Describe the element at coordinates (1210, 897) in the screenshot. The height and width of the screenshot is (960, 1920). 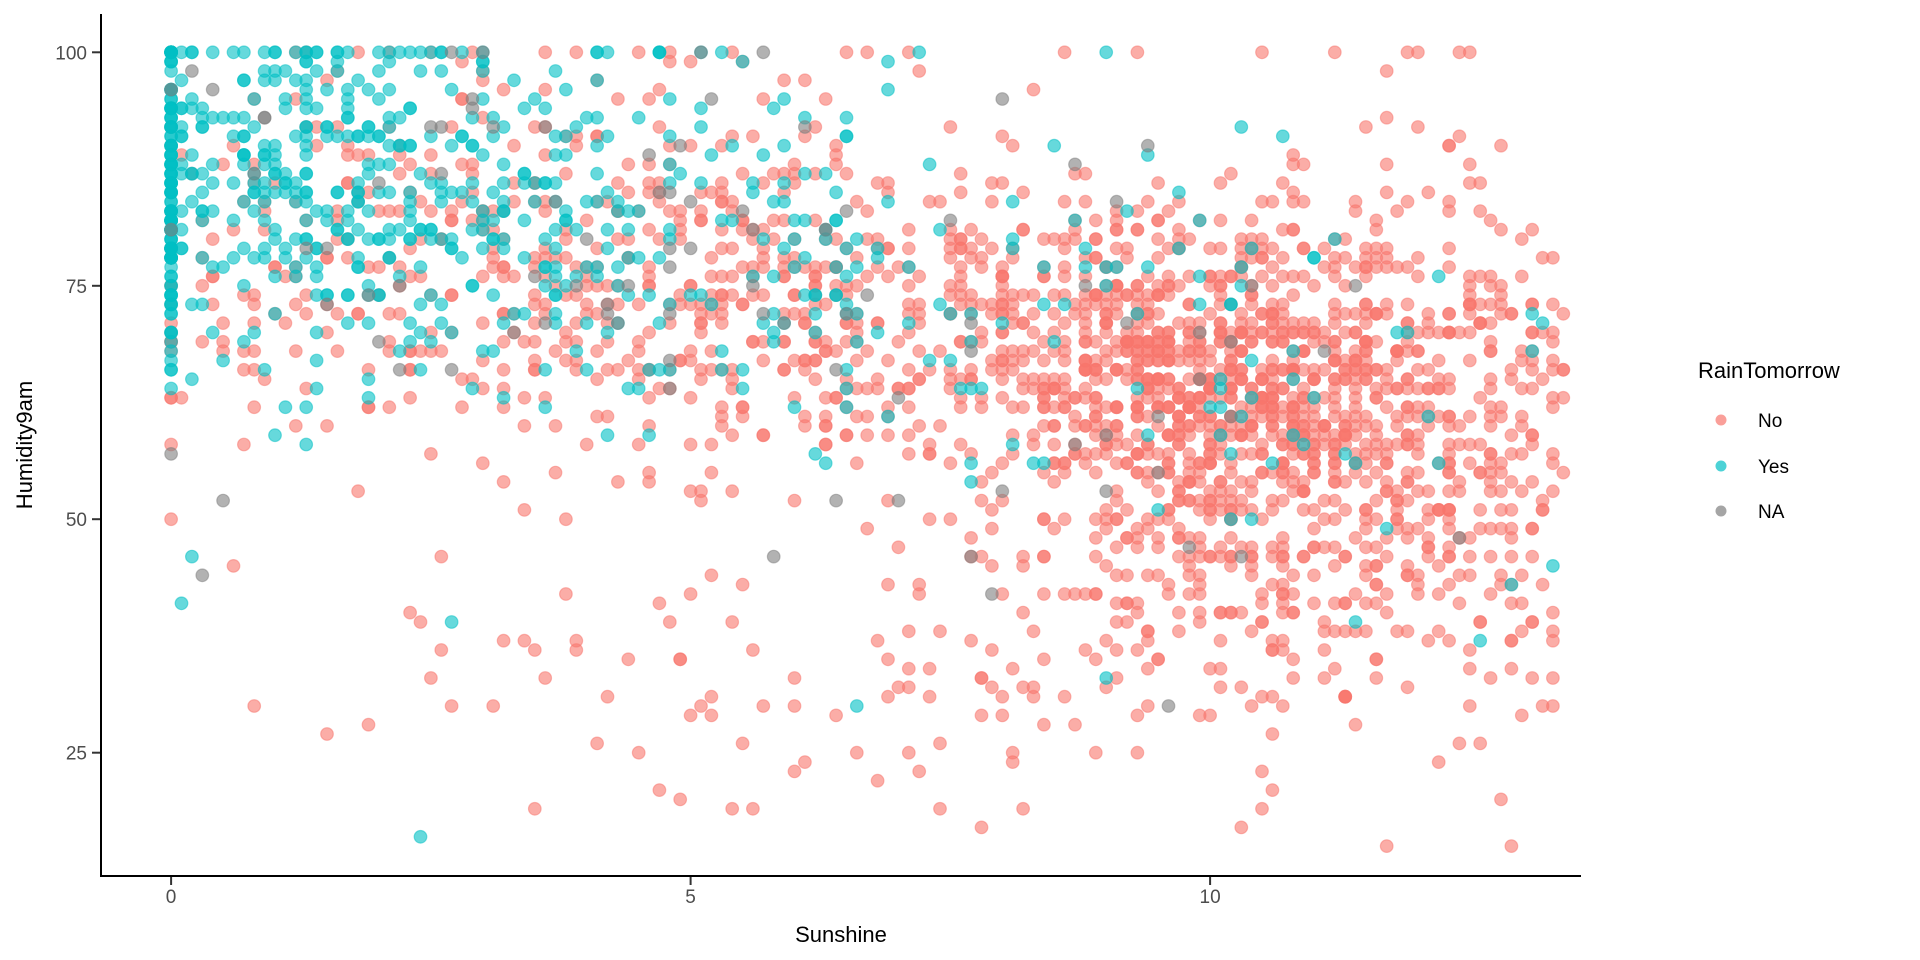
I see `x-tick-label: 10` at that location.